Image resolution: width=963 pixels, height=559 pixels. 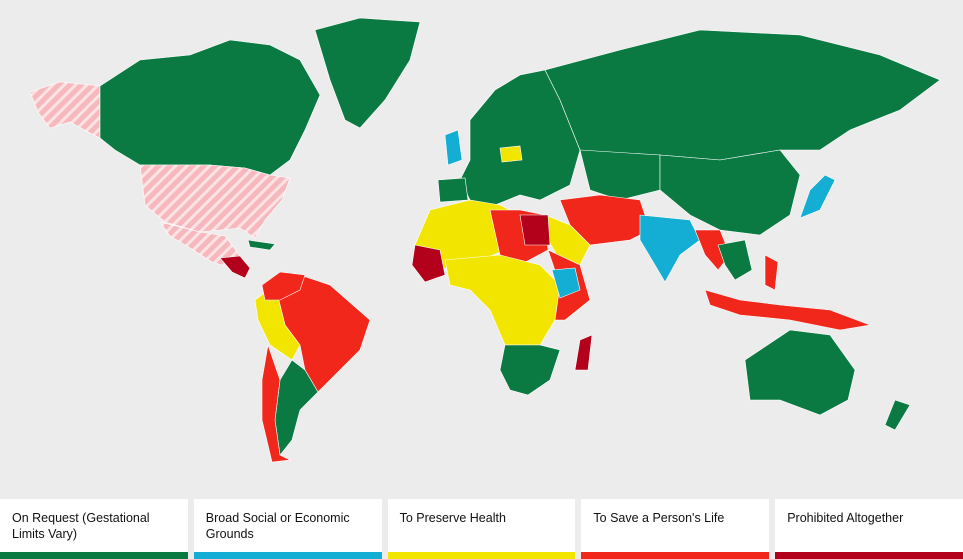 What do you see at coordinates (215, 201) in the screenshot?
I see `united-states` at bounding box center [215, 201].